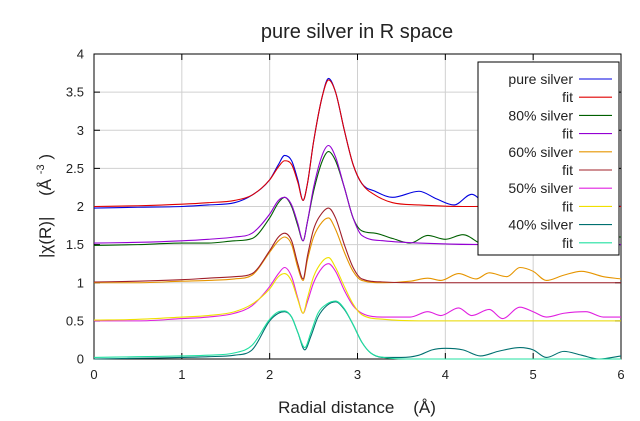  Describe the element at coordinates (269, 374) in the screenshot. I see `x-tick-label: 2` at that location.